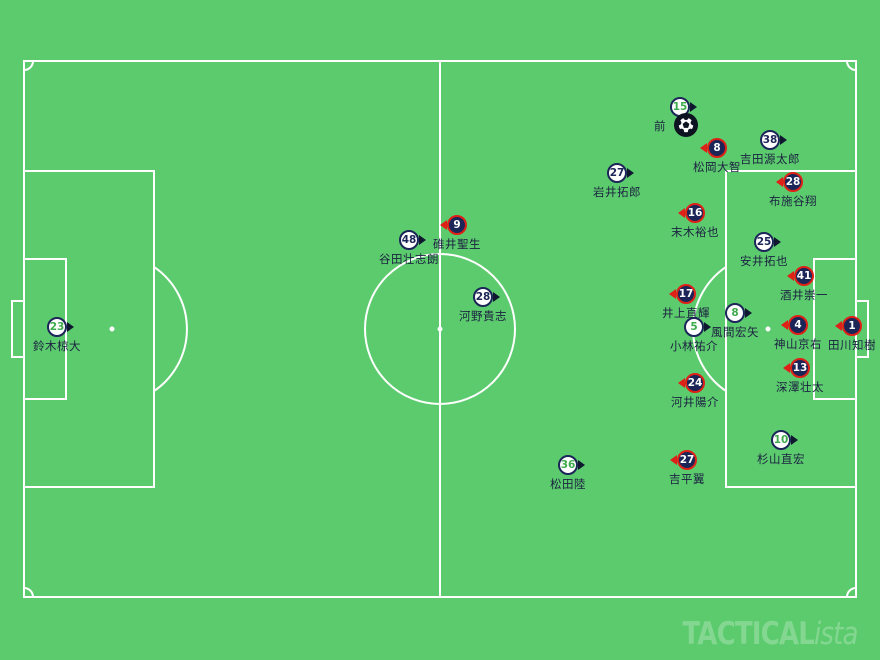  Describe the element at coordinates (409, 239) in the screenshot. I see `player-number: 48` at that location.